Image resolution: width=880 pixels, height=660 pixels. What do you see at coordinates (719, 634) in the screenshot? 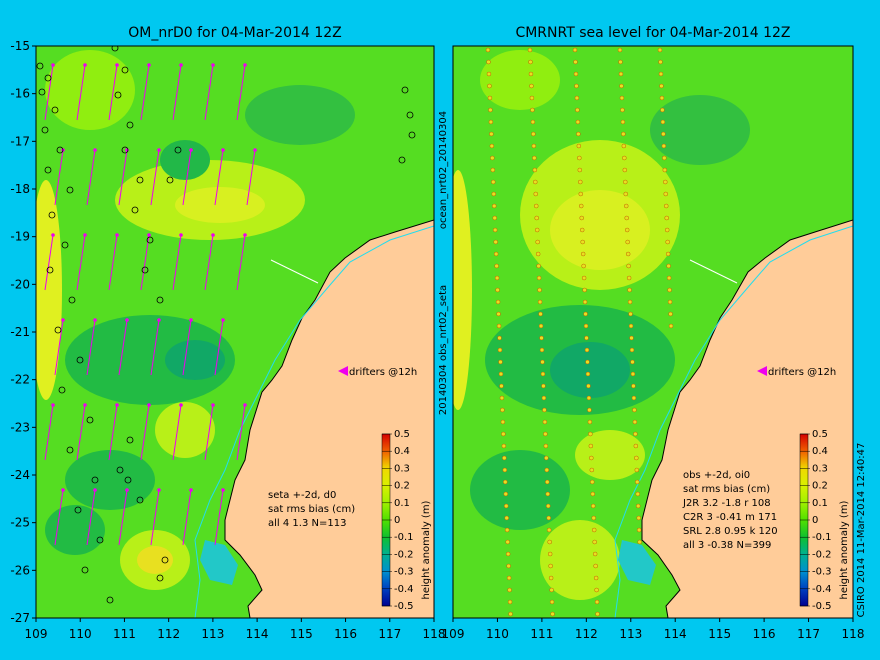
I see `x-tick-label: 115` at bounding box center [719, 634].